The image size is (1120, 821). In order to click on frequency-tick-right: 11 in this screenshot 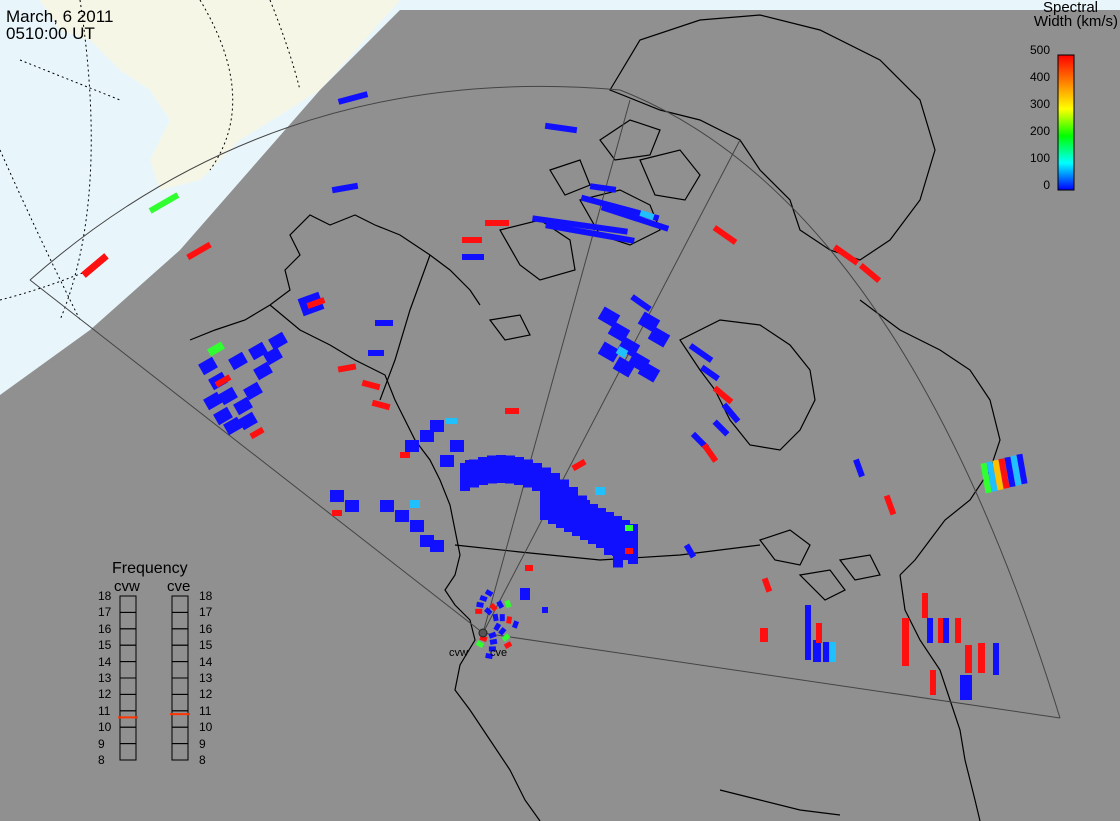, I will do `click(205, 710)`.